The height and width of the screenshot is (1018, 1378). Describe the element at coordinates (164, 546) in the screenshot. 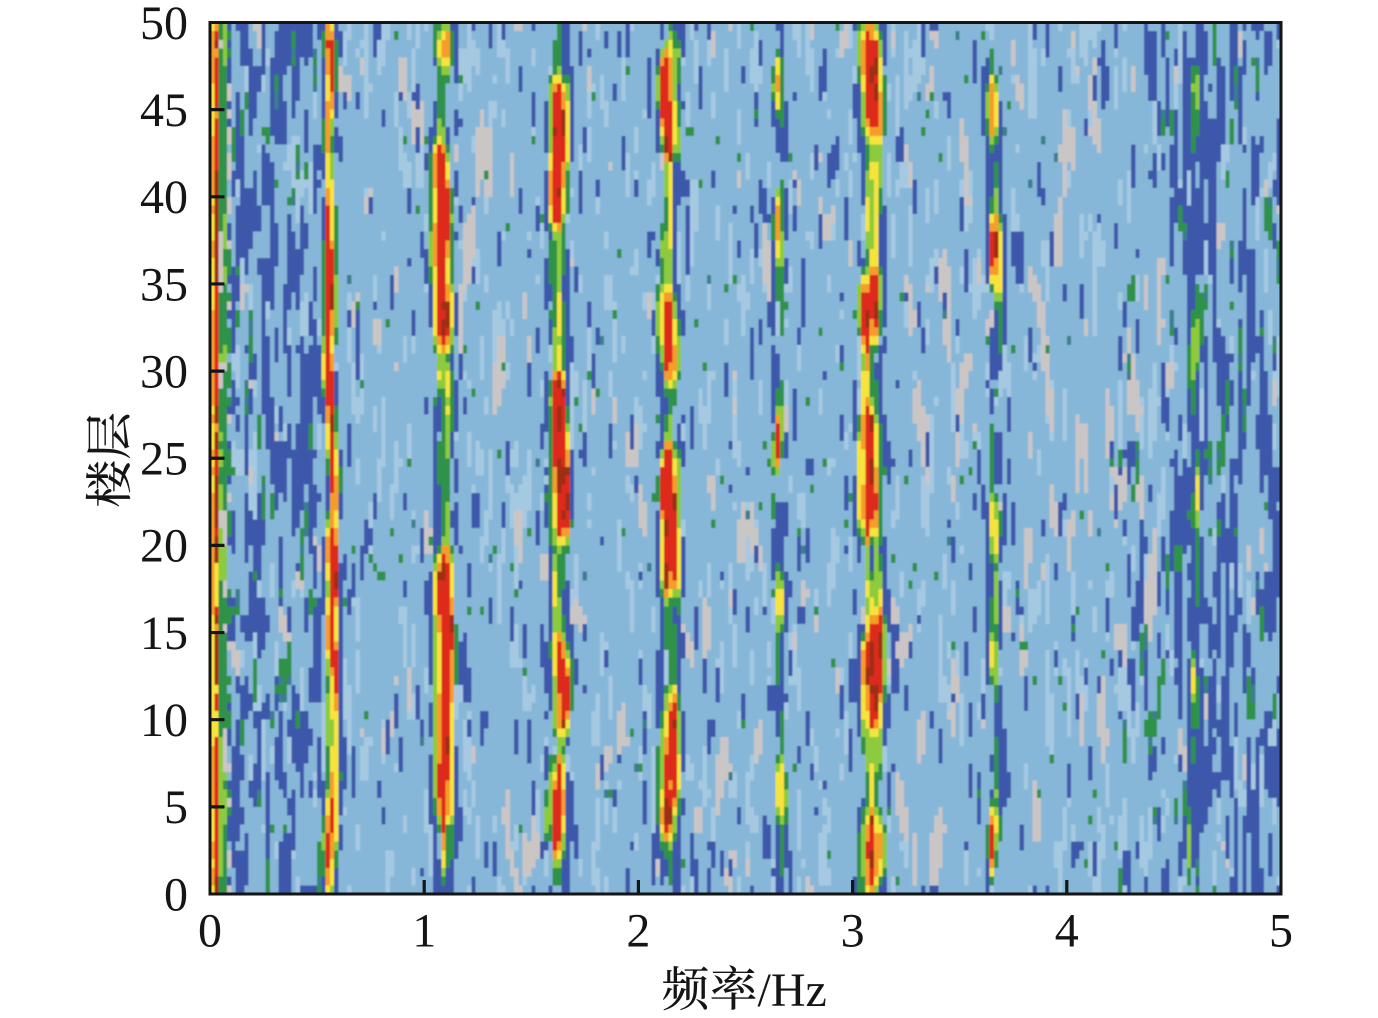

I see `svg-text: 20` at that location.